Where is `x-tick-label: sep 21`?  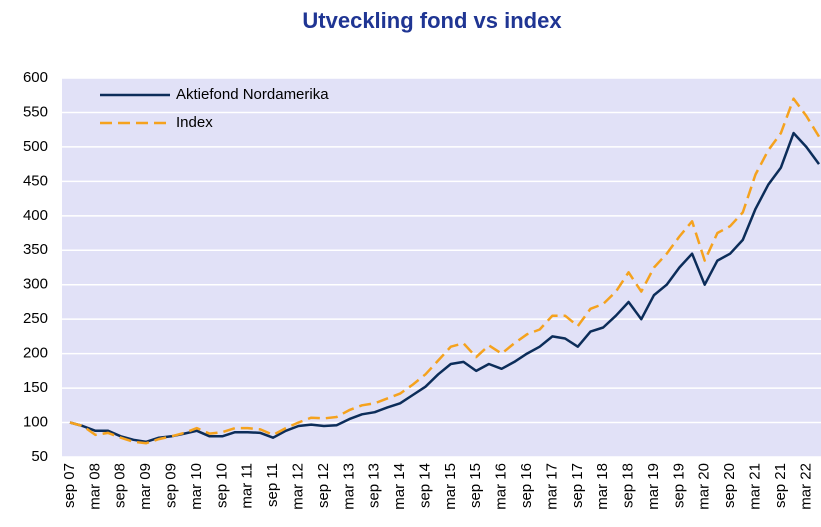 x-tick-label: sep 21 is located at coordinates (780, 485).